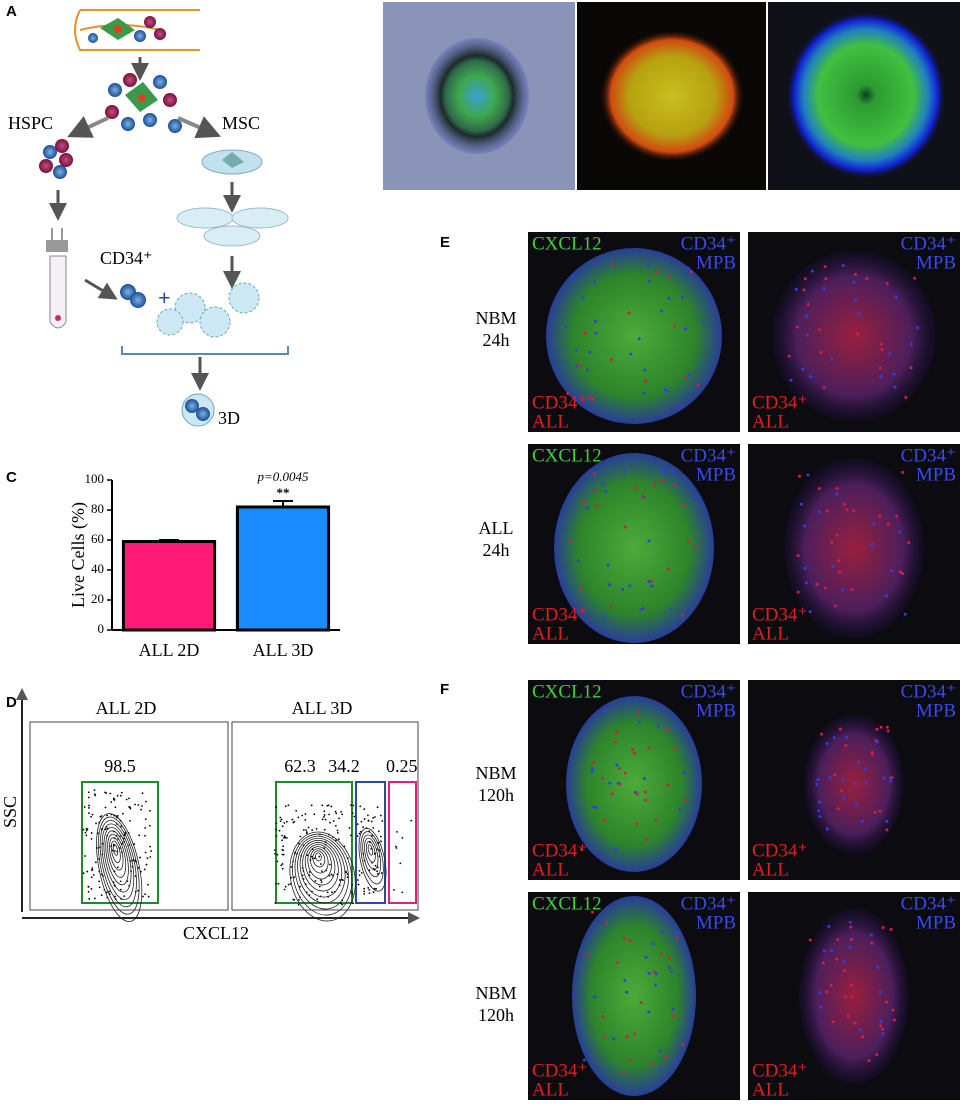  What do you see at coordinates (212, 564) in the screenshot?
I see `bar-chart: 0 20 40 60 80 100 ALL 2D ALL 3D p=0.0045**` at bounding box center [212, 564].